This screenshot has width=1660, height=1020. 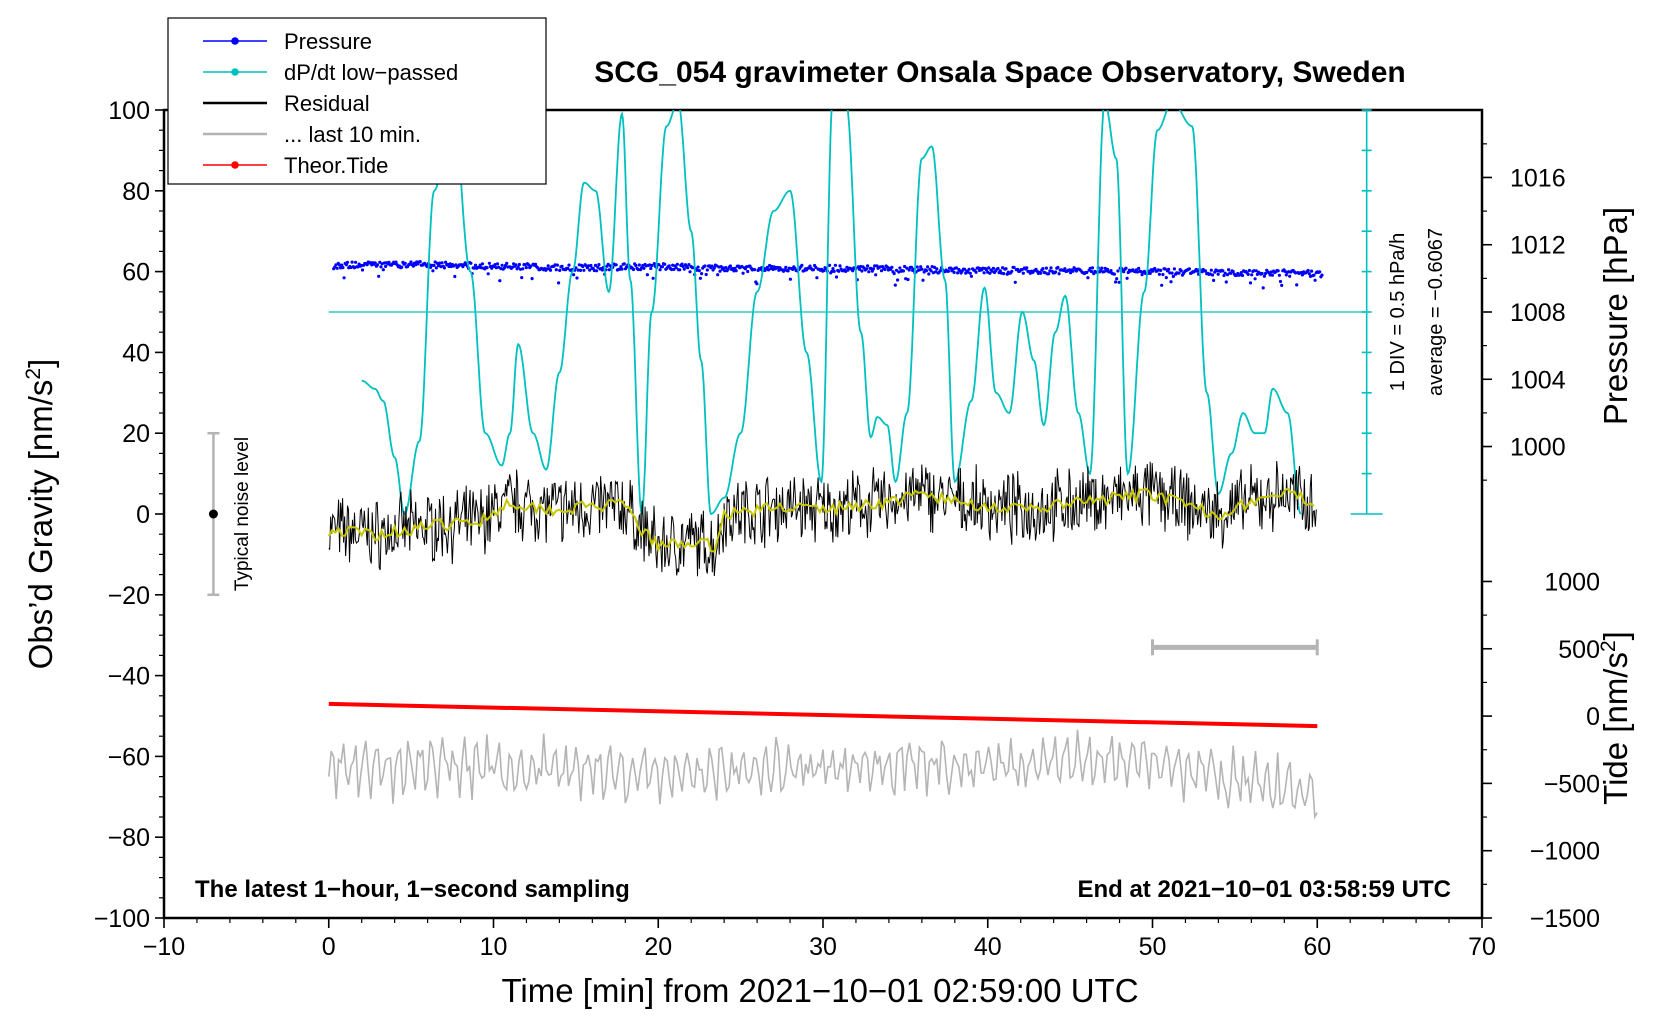 What do you see at coordinates (1565, 852) in the screenshot?
I see `tide-tick-label: −1000` at bounding box center [1565, 852].